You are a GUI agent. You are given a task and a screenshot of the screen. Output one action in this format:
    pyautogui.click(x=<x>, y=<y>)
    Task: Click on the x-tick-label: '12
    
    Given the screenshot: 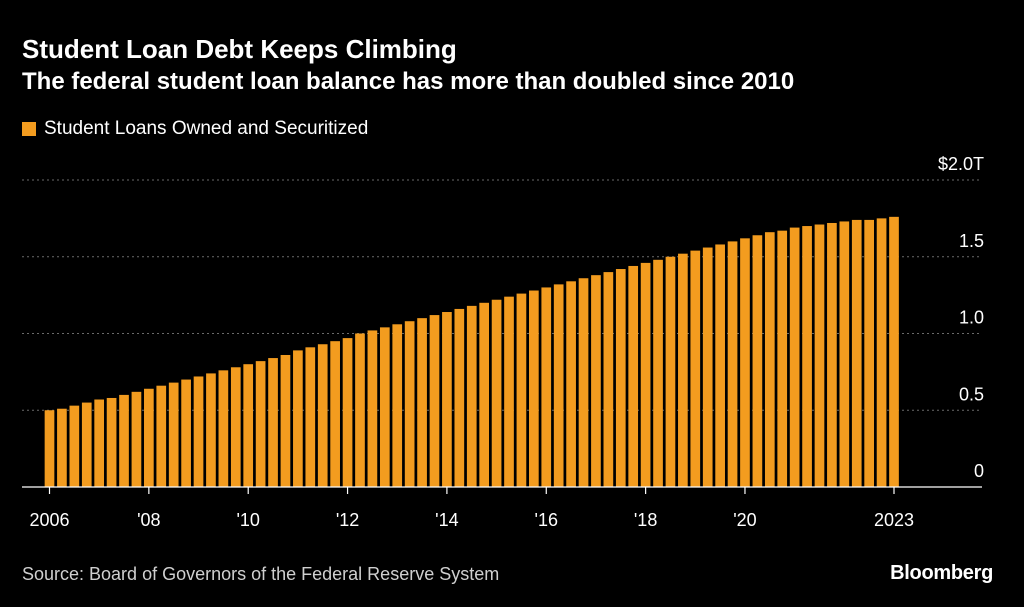 What is the action you would take?
    pyautogui.click(x=347, y=520)
    